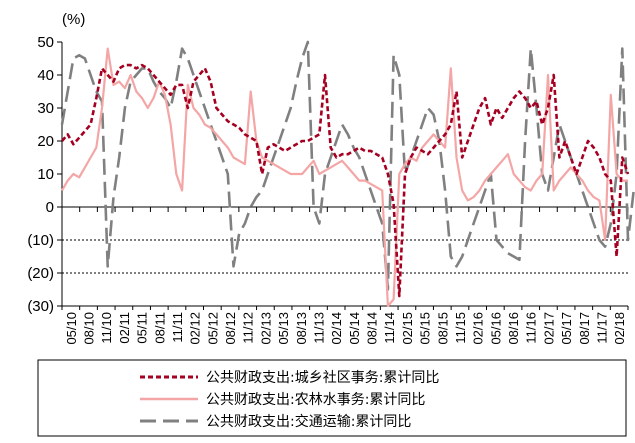 The width and height of the screenshot is (635, 443). Describe the element at coordinates (50, 207) in the screenshot. I see `y-tick-label: 0` at that location.